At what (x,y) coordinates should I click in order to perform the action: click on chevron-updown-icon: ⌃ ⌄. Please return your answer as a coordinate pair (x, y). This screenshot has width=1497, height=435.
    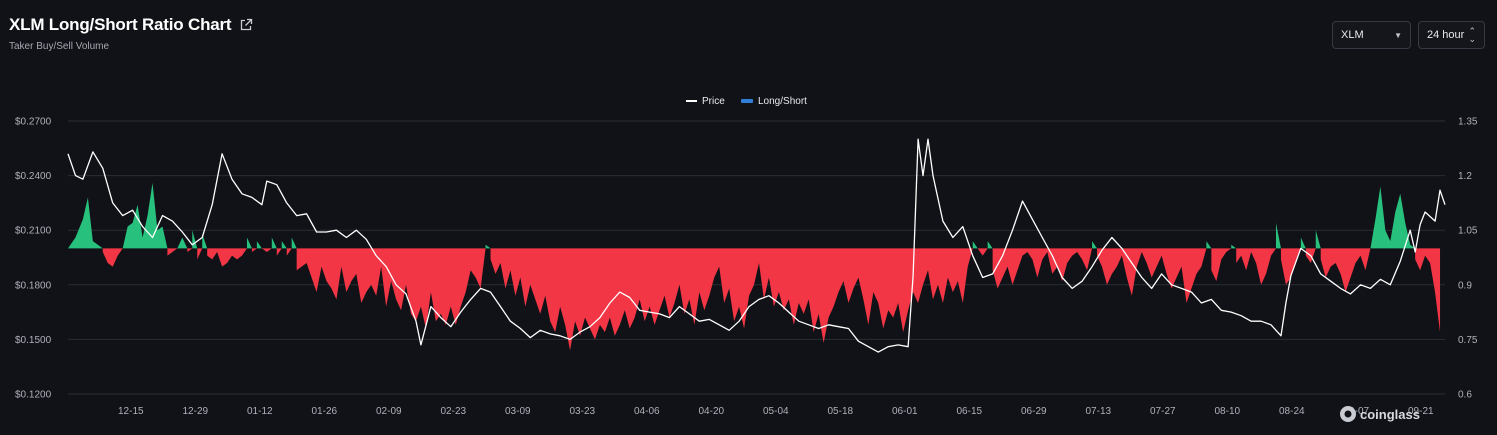
    Looking at the image, I should click on (1472, 35).